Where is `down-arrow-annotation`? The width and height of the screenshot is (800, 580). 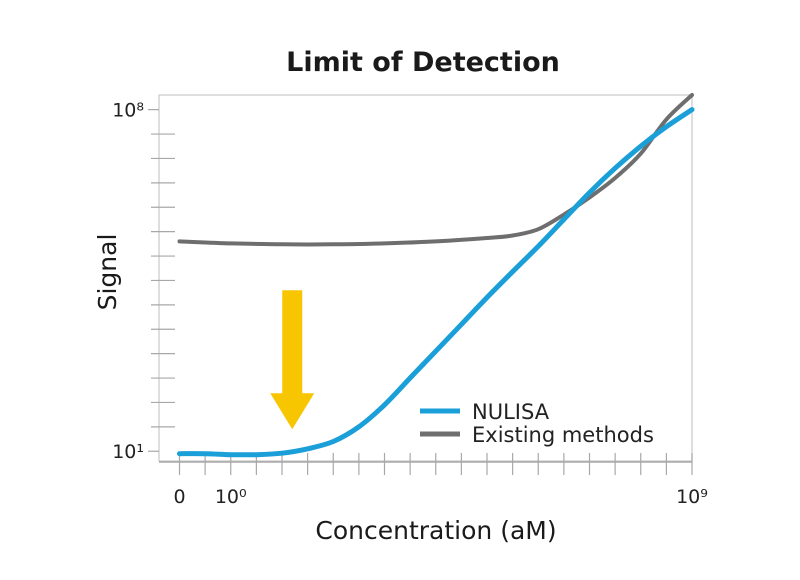 down-arrow-annotation is located at coordinates (292, 360).